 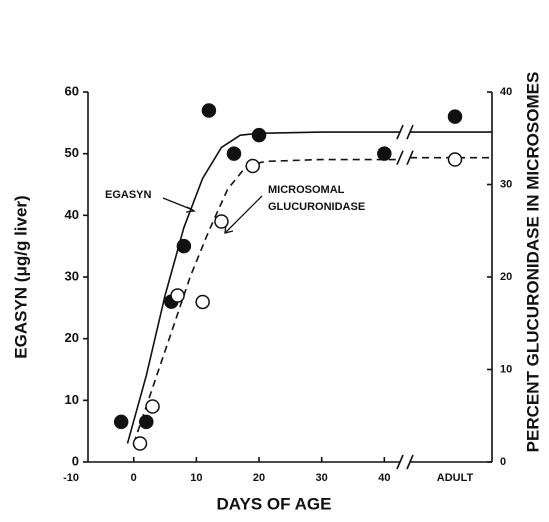 What do you see at coordinates (506, 277) in the screenshot?
I see `y2-tick-label: 20` at bounding box center [506, 277].